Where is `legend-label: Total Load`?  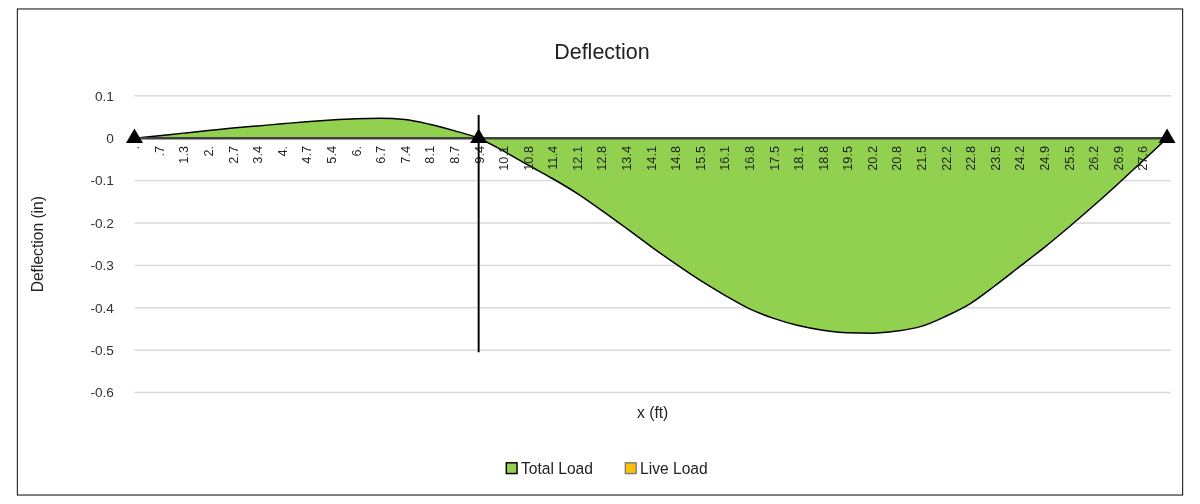 legend-label: Total Load is located at coordinates (556, 468).